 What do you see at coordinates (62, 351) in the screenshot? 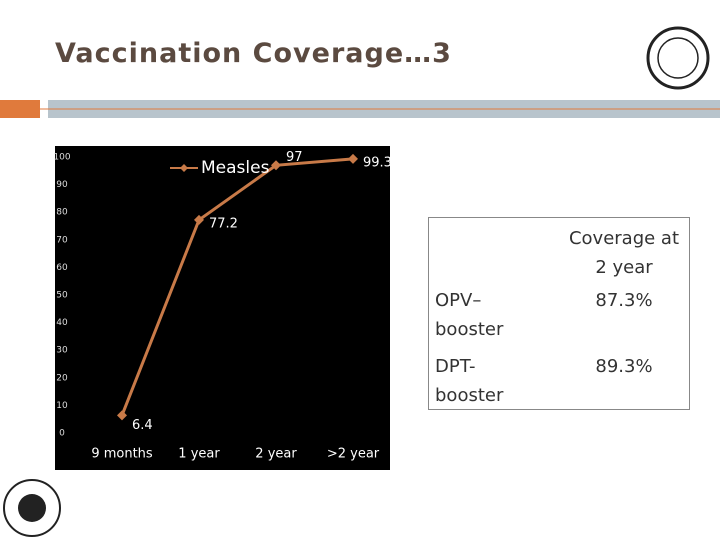
I see `y-tick-label: 30` at bounding box center [62, 351].